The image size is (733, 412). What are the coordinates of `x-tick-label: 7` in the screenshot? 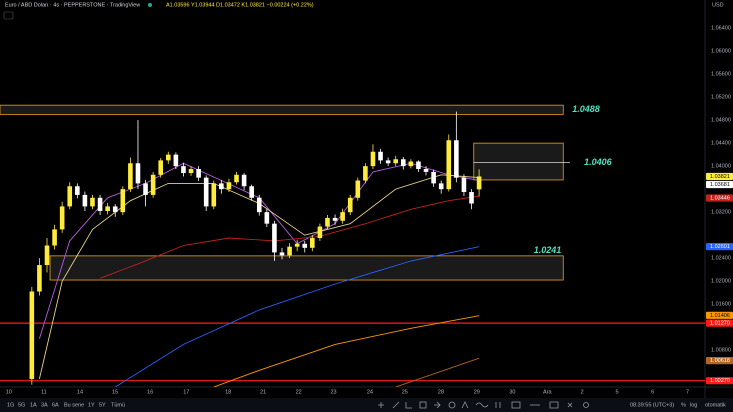 It's located at (687, 392).